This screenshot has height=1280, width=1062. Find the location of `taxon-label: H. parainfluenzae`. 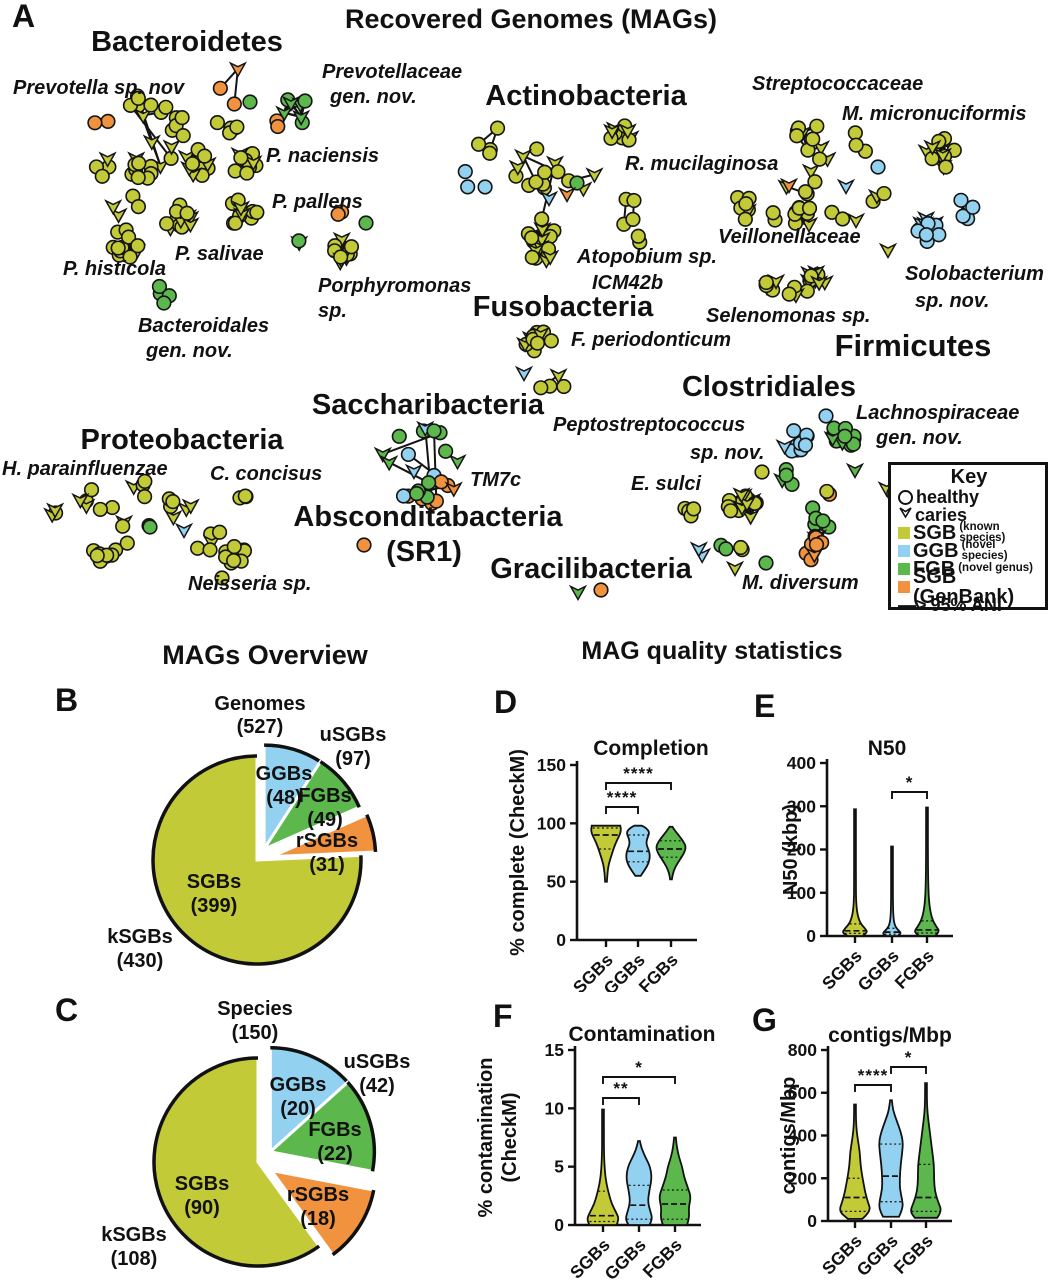

taxon-label: H. parainfluenzae is located at coordinates (85, 469).